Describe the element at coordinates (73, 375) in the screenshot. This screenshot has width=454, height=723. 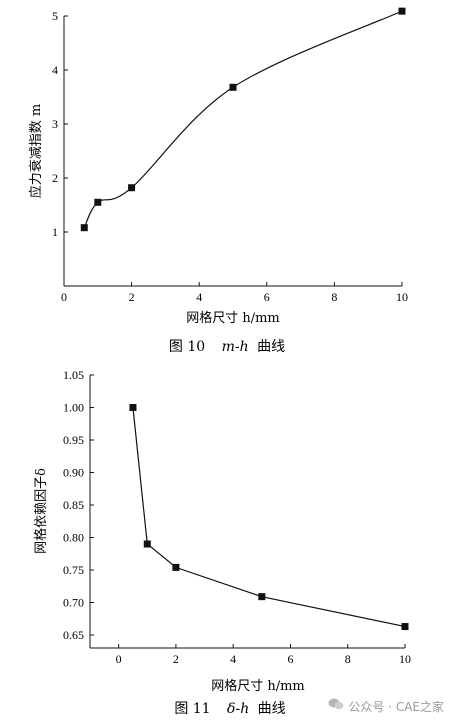
I see `y-tick-label: 1.05` at that location.